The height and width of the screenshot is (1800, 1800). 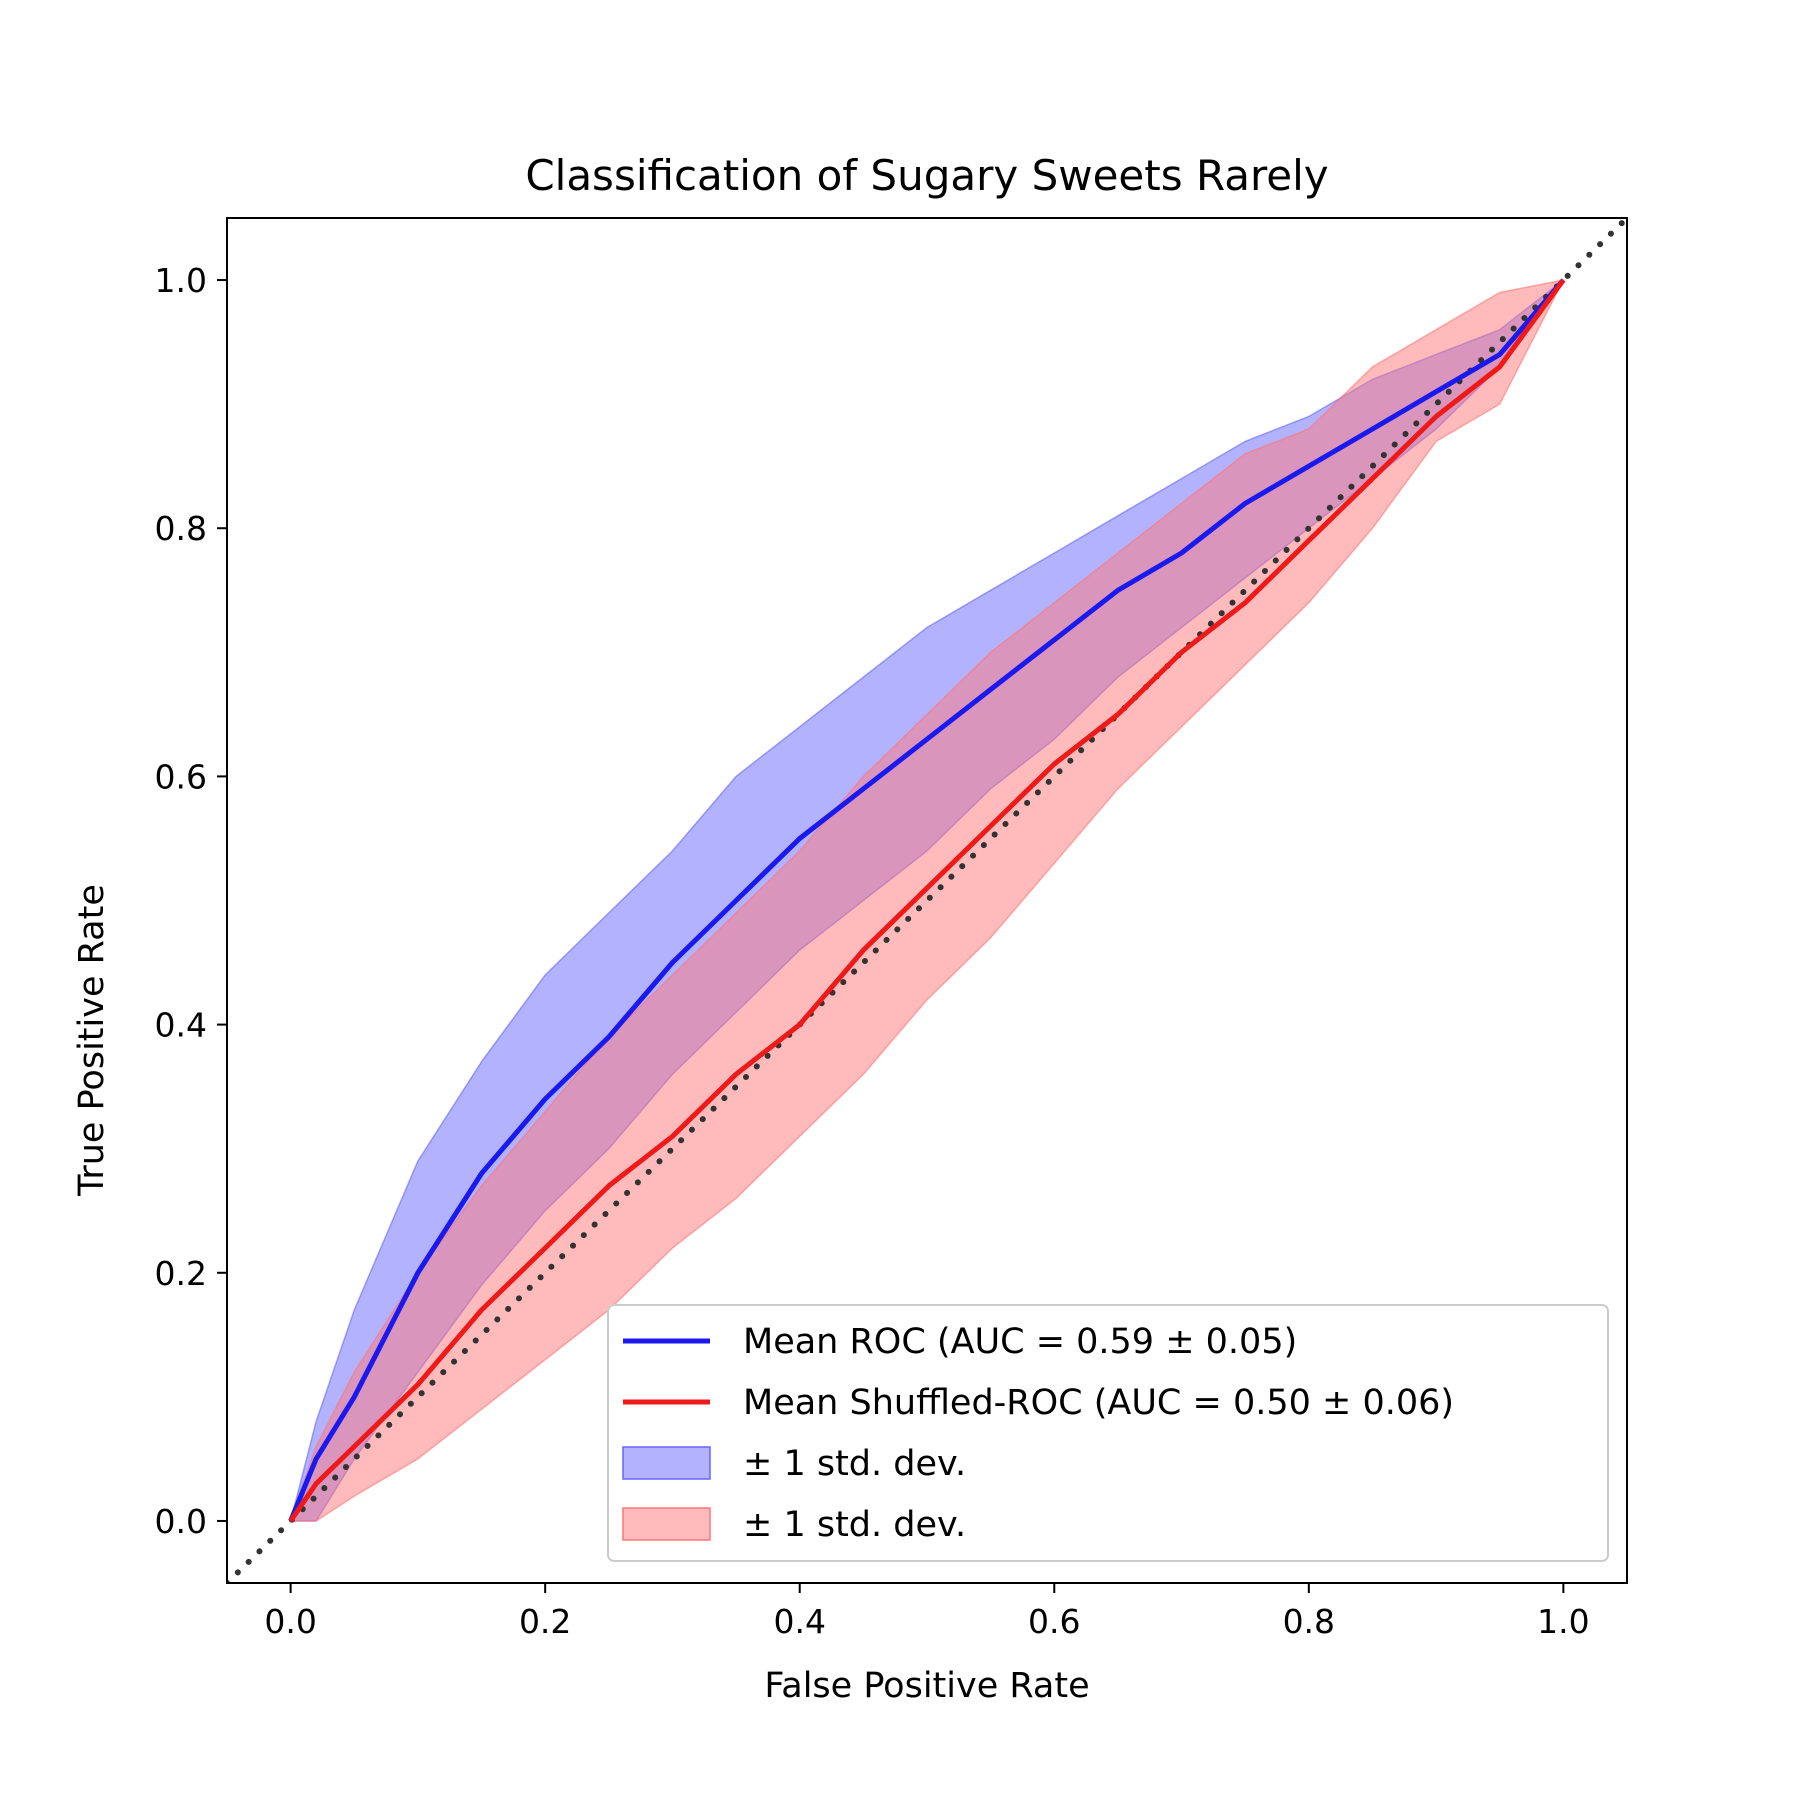 I want to click on chart-title: Classification of Sugary Sweets Rarely, so click(x=926, y=175).